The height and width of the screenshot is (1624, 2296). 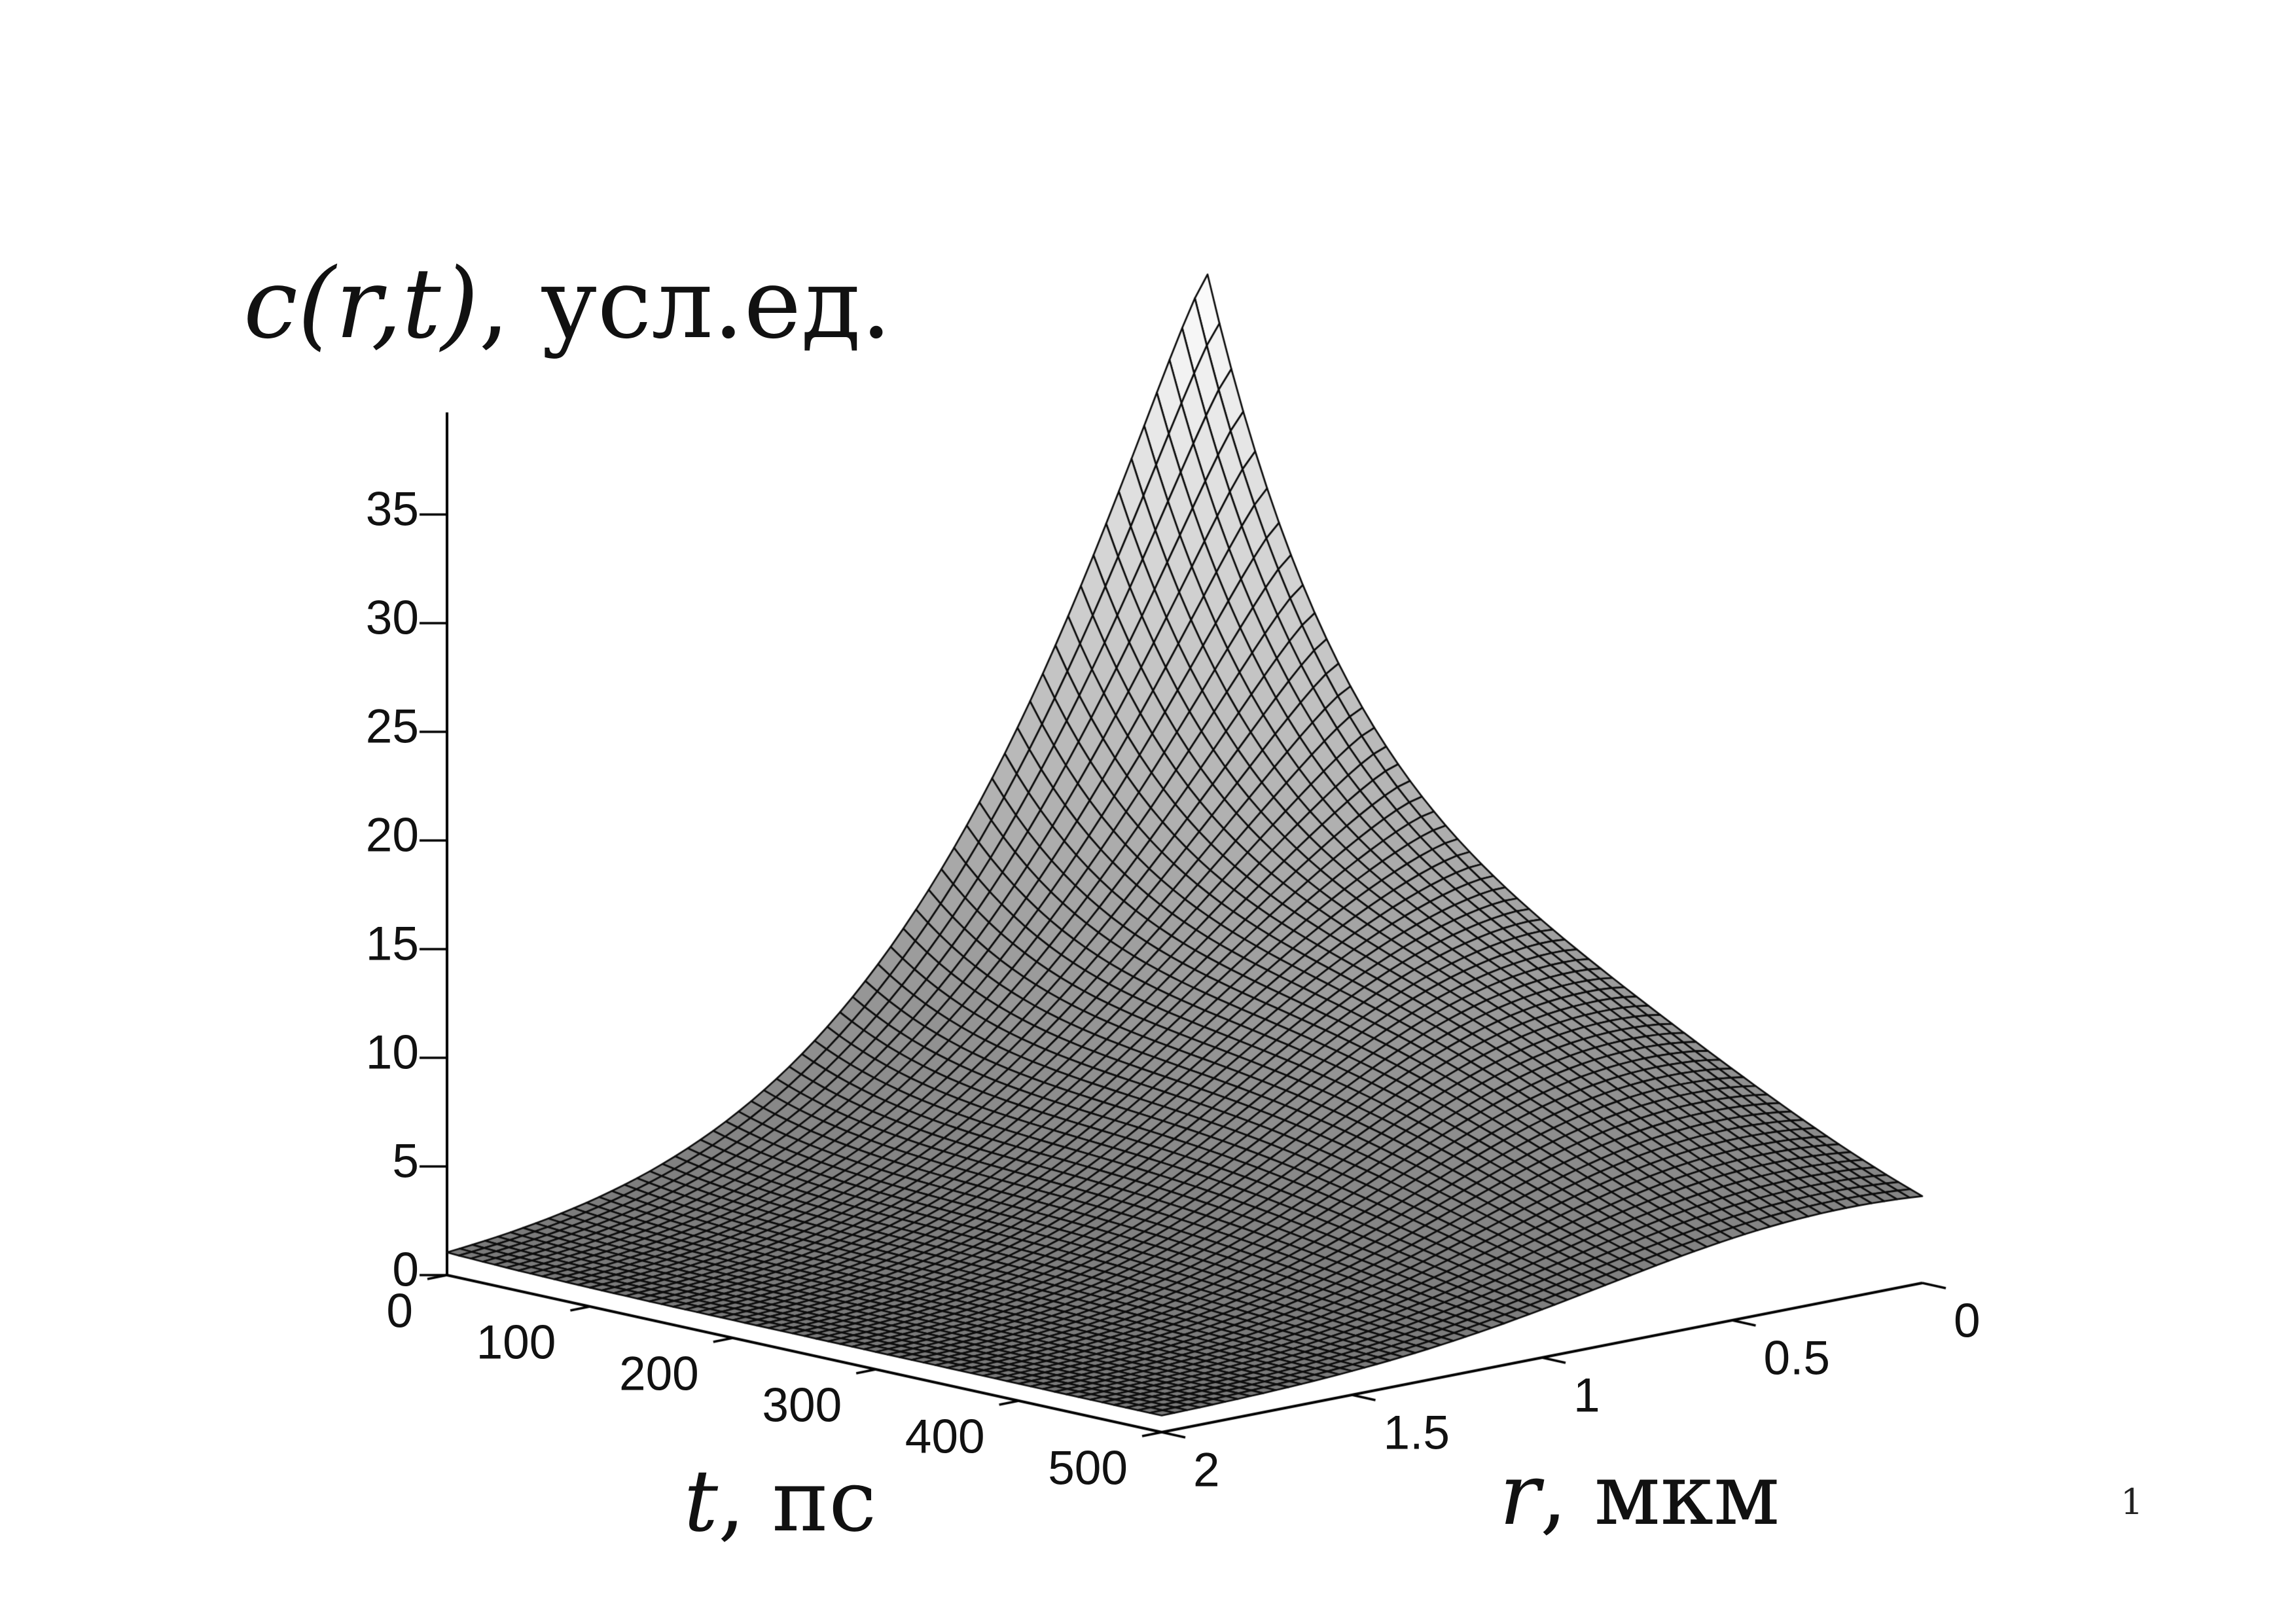 What do you see at coordinates (2132, 1502) in the screenshot?
I see `page-number: 1` at bounding box center [2132, 1502].